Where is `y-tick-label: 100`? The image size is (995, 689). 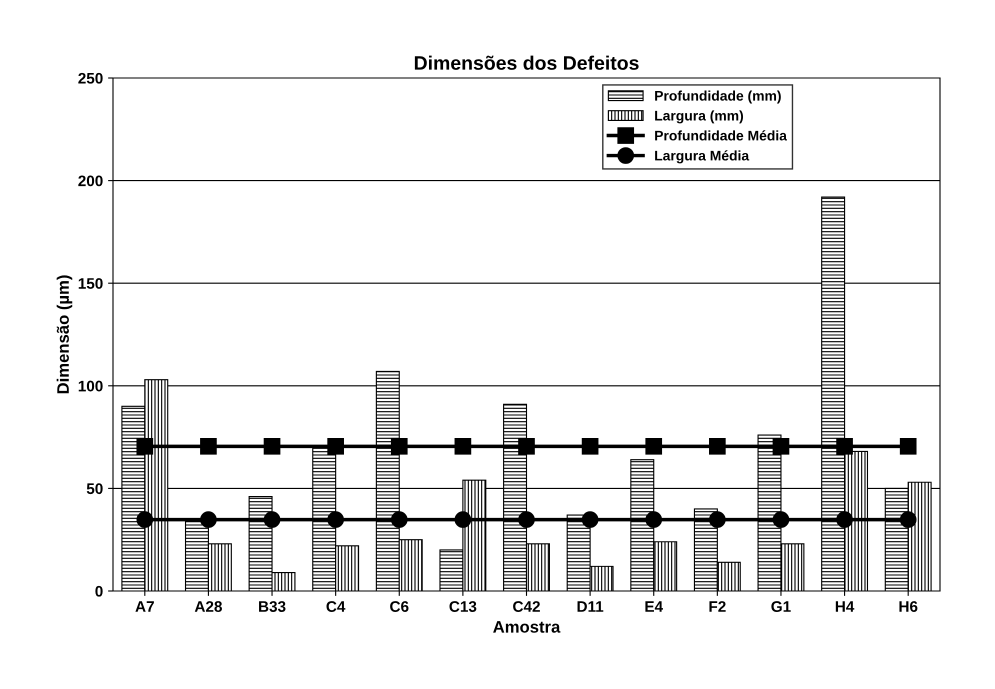
y-tick-label: 100 is located at coordinates (90, 386).